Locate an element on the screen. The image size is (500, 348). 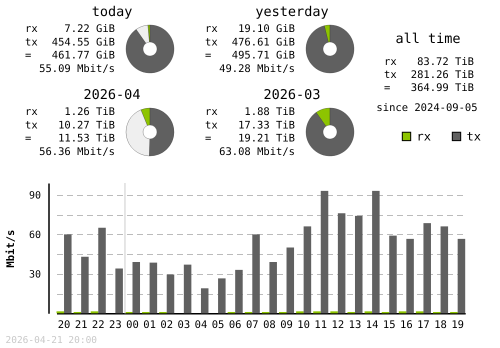
text: rx 1.26 TiB is located at coordinates (70, 112).